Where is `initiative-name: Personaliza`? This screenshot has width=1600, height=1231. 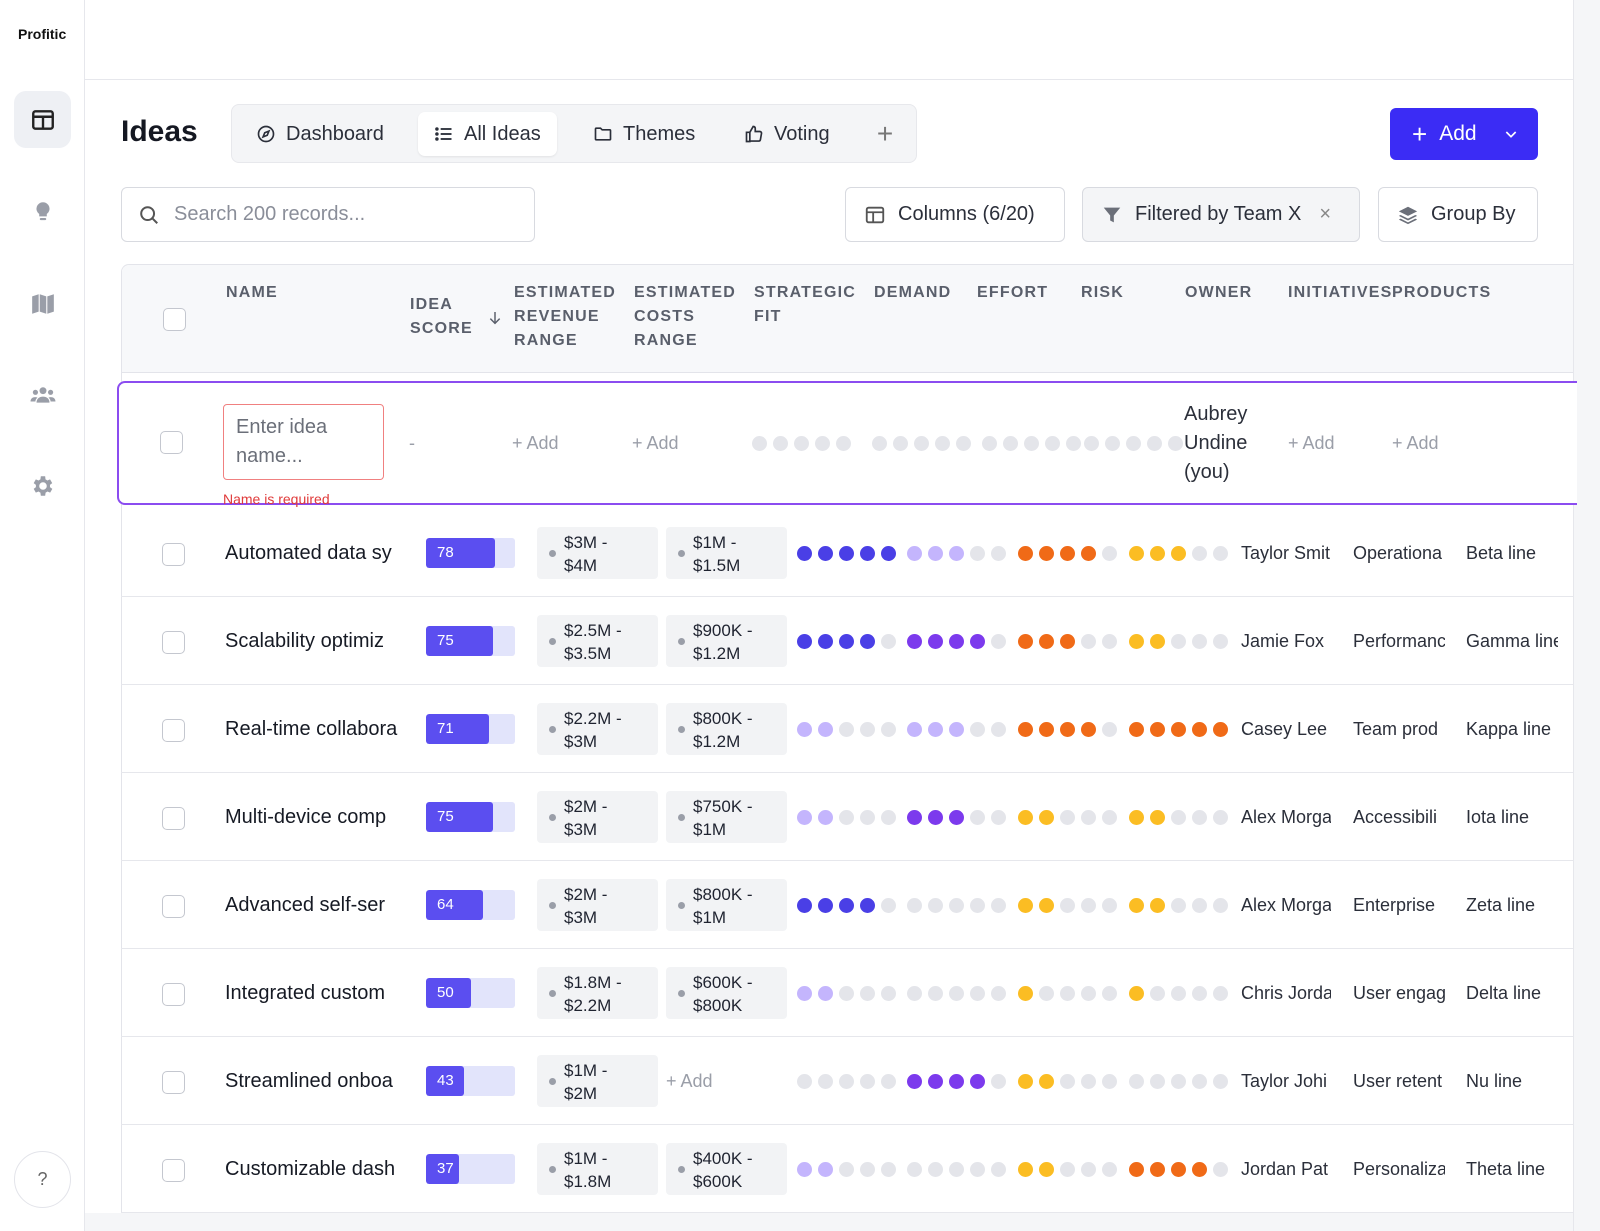
initiative-name: Personaliza is located at coordinates (1399, 1169).